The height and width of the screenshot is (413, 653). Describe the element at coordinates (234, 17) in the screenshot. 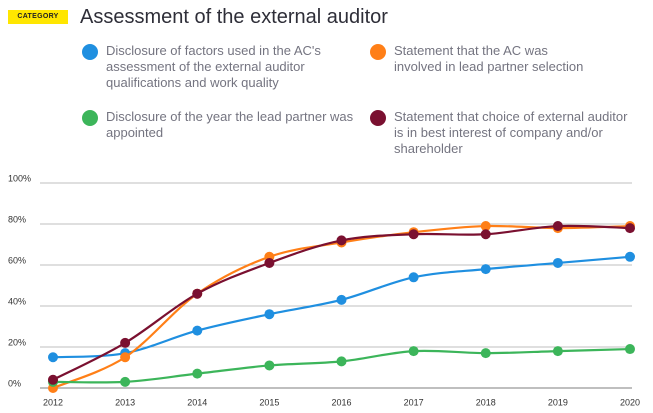

I see `chart-title: Assessment of the external auditor` at that location.